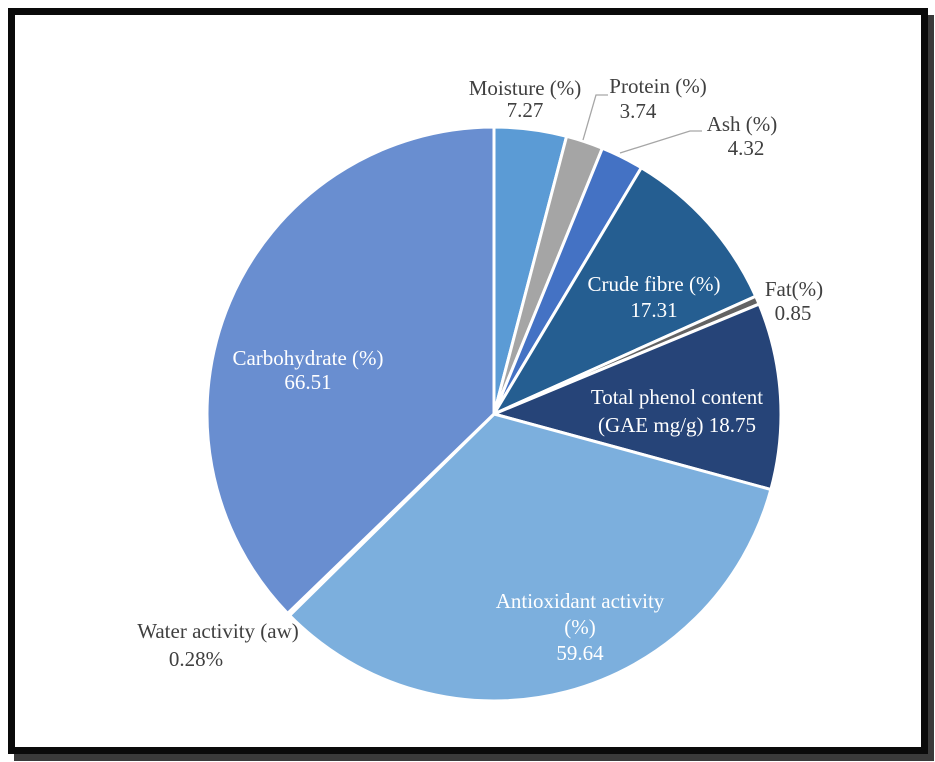  I want to click on data-label-antioxidant-activity: Antioxidant activity, so click(580, 601).